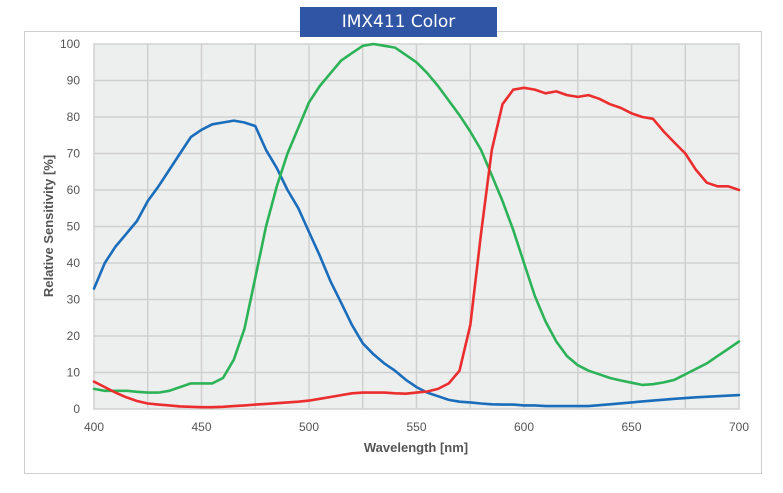  I want to click on y-axis-ticks: 0 10 20 30 40 50 60 70 80 90 100, so click(70, 226).